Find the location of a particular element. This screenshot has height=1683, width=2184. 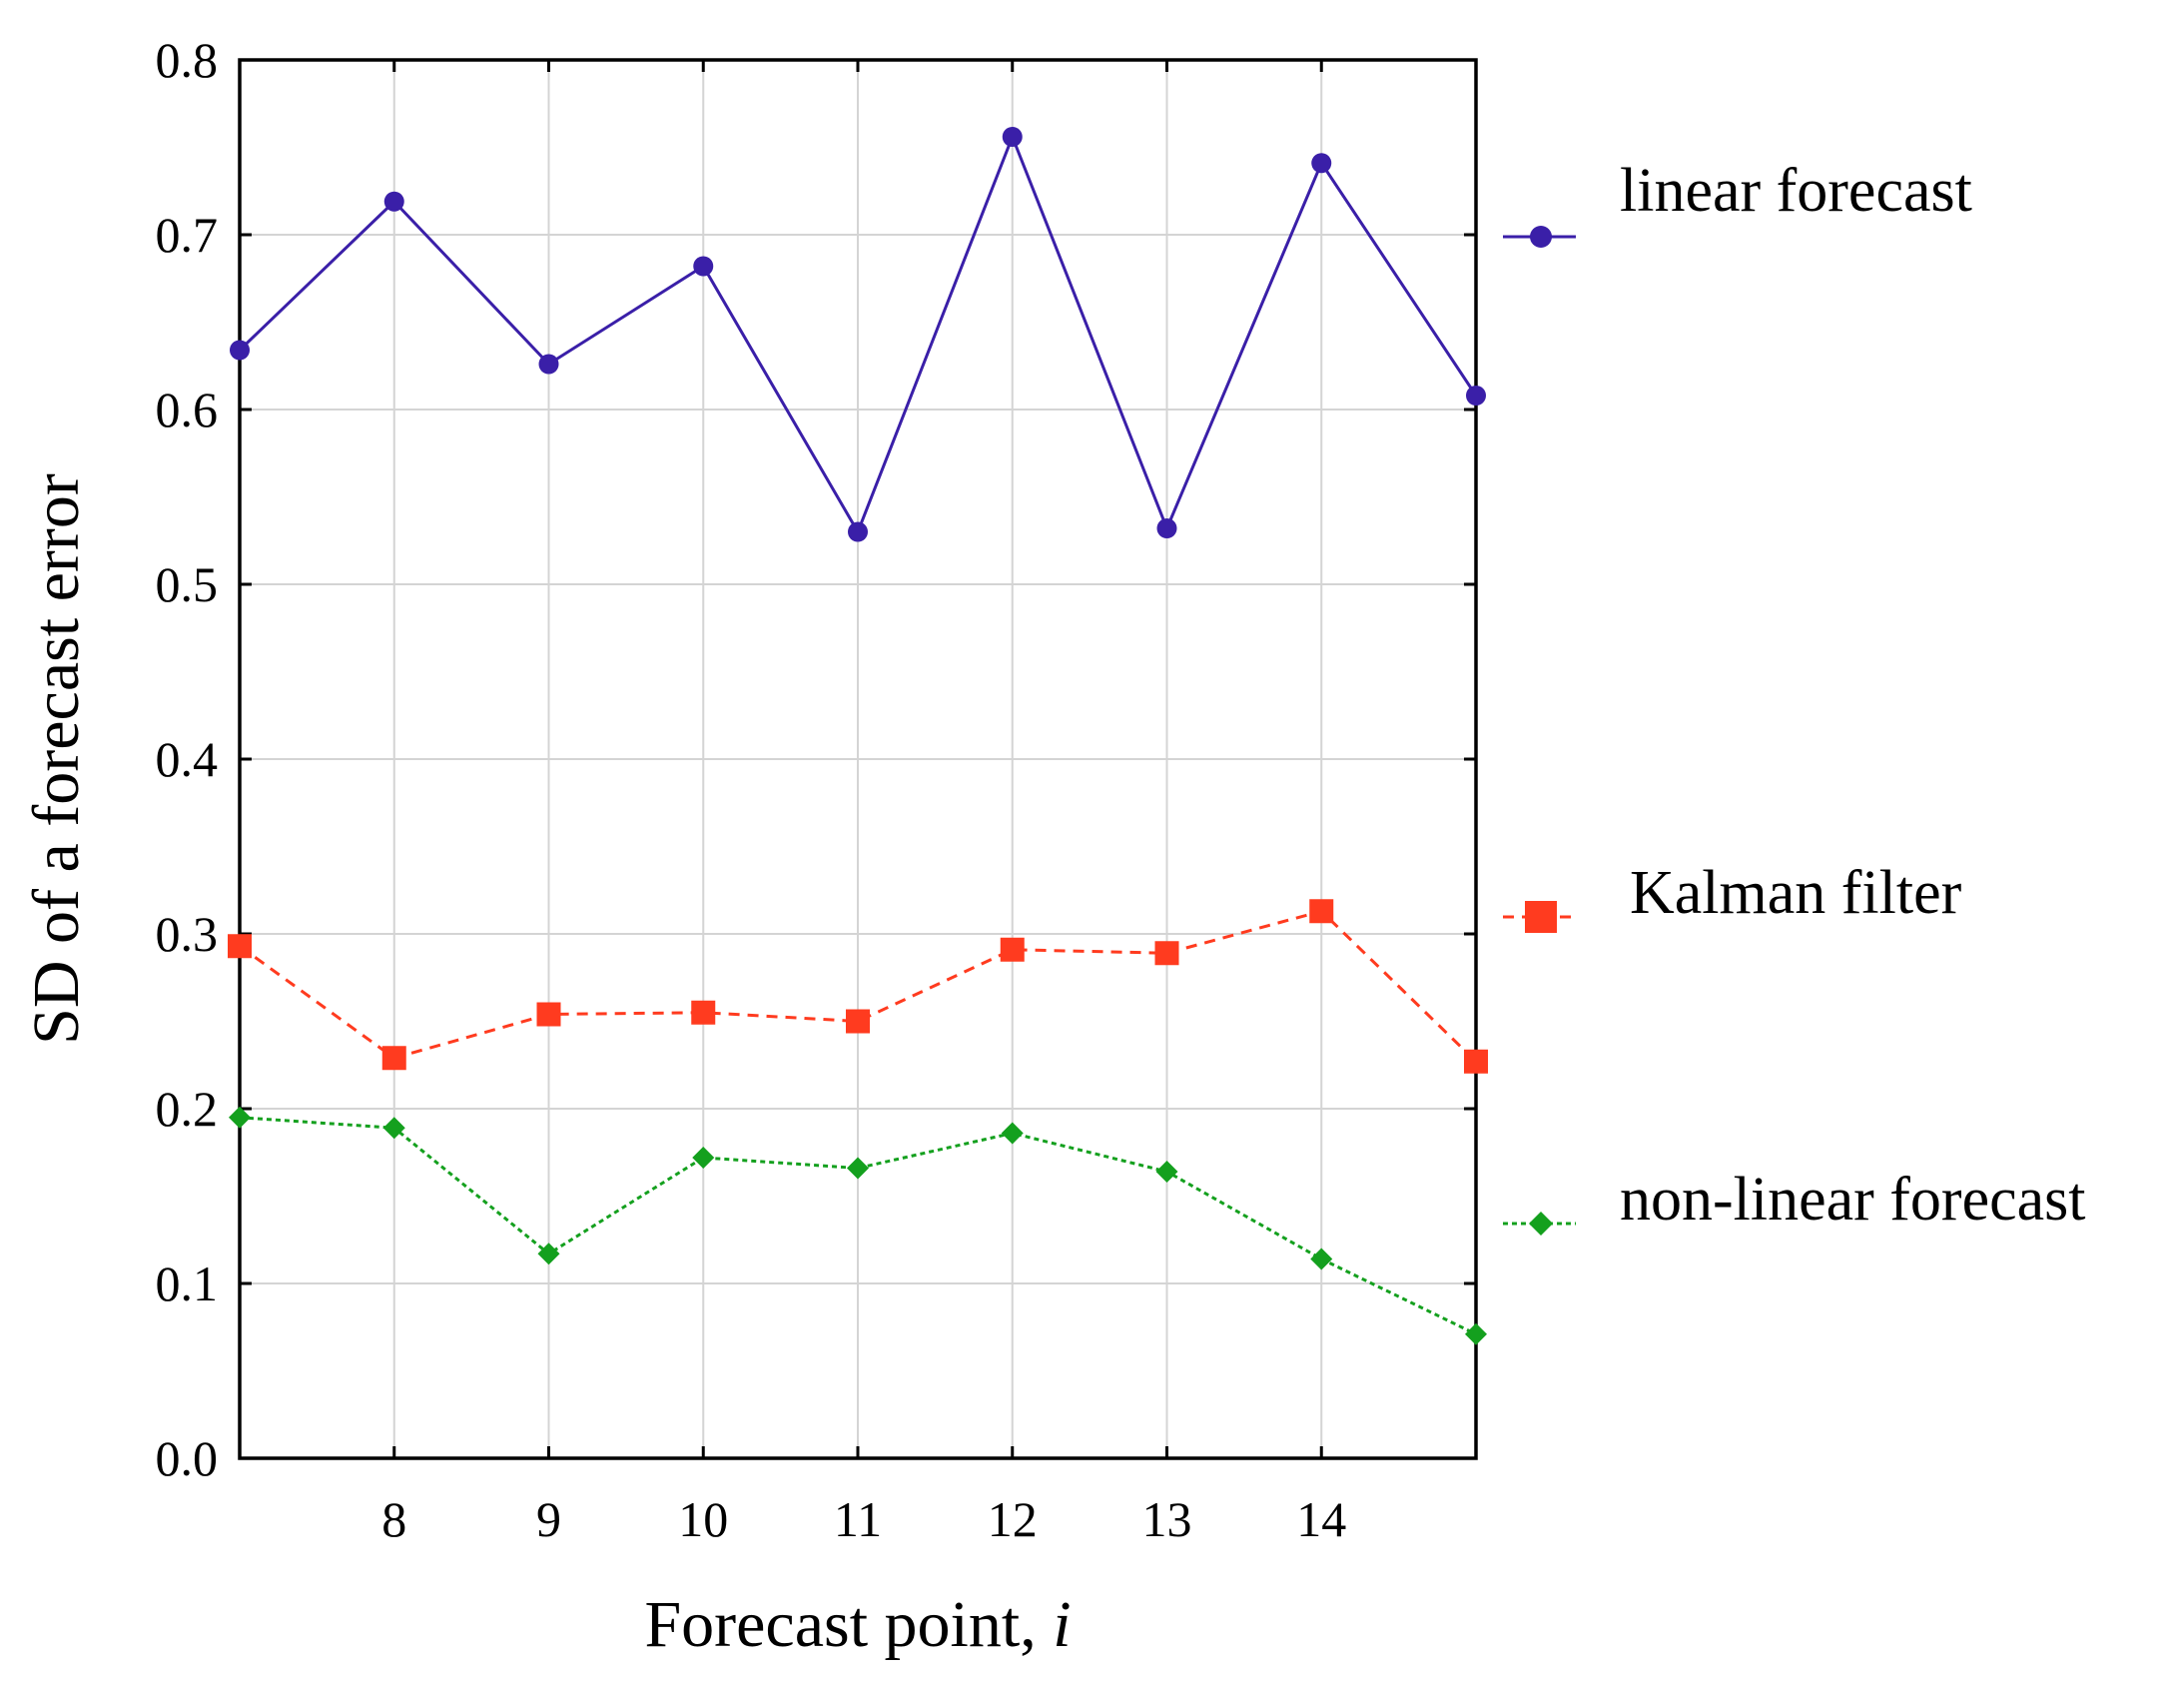

legend-item-non-linear-forecast: non-linear forecast is located at coordinates (1794, 1201).